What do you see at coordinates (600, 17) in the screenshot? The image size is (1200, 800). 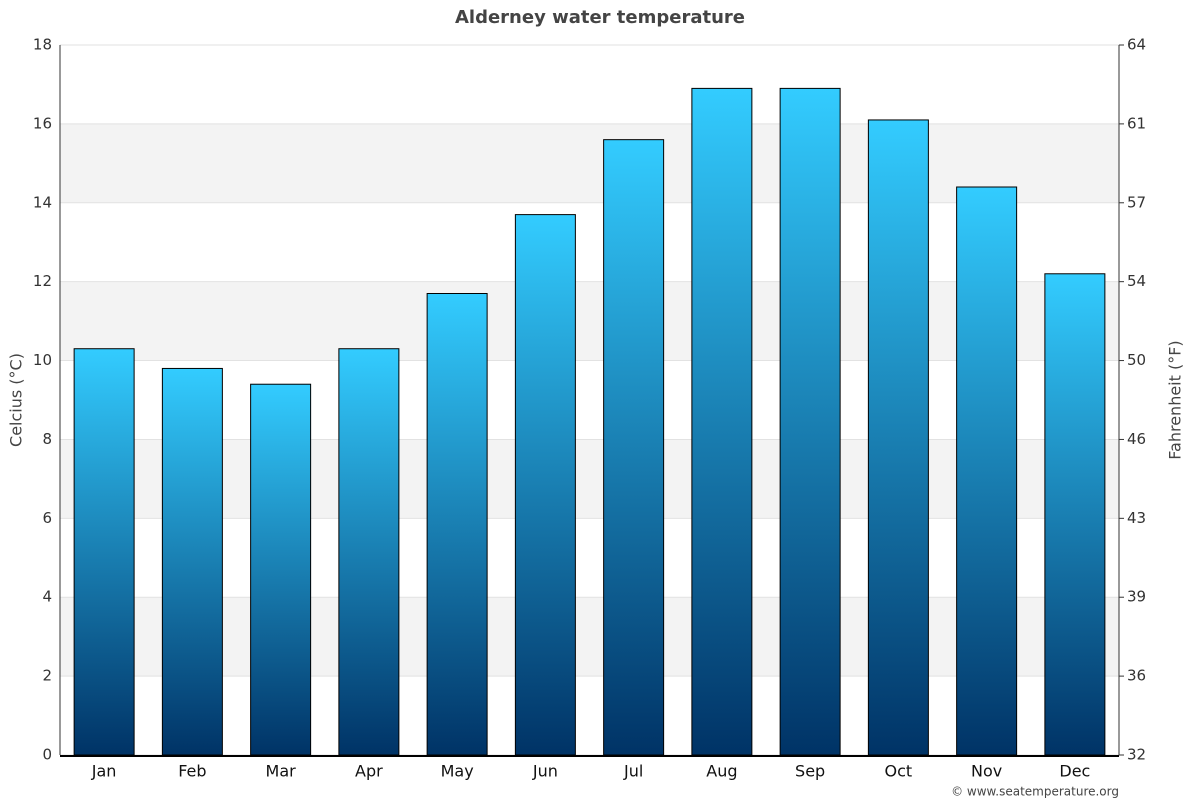 I see `chart-title: Alderney water temperature` at bounding box center [600, 17].